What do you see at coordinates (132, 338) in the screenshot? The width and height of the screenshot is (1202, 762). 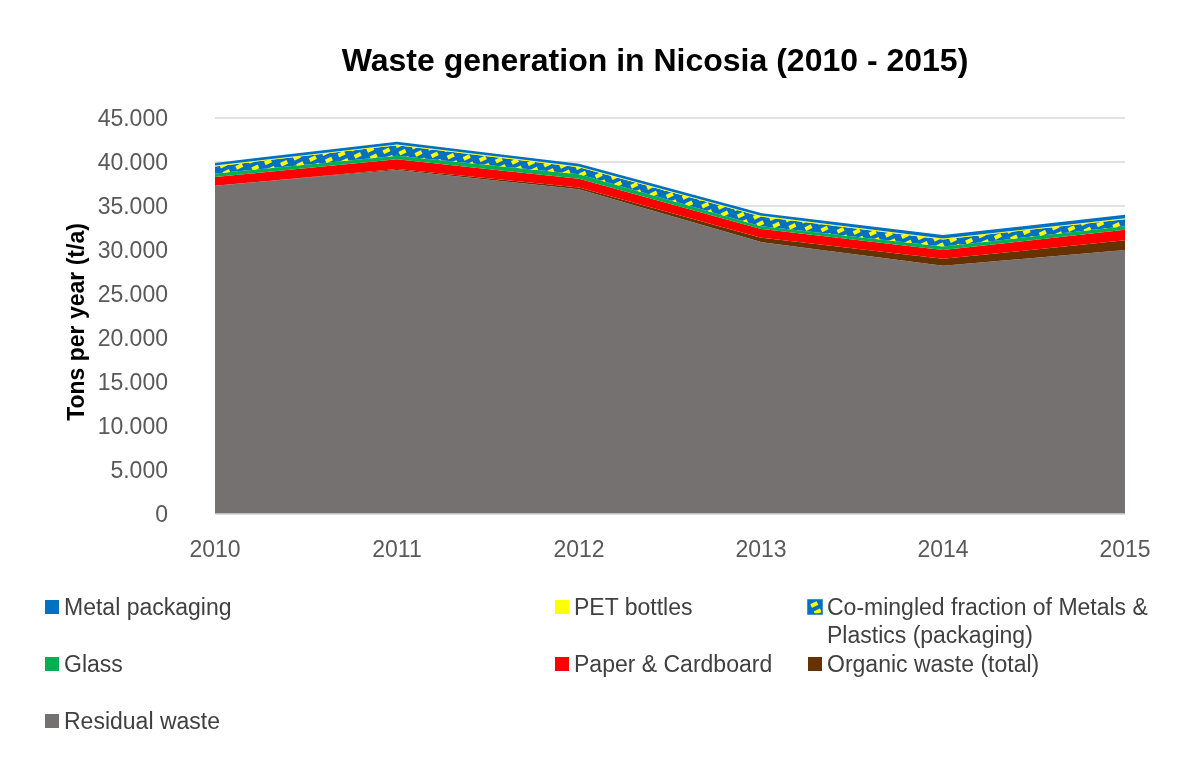 I see `y-tick-label: 20.000` at bounding box center [132, 338].